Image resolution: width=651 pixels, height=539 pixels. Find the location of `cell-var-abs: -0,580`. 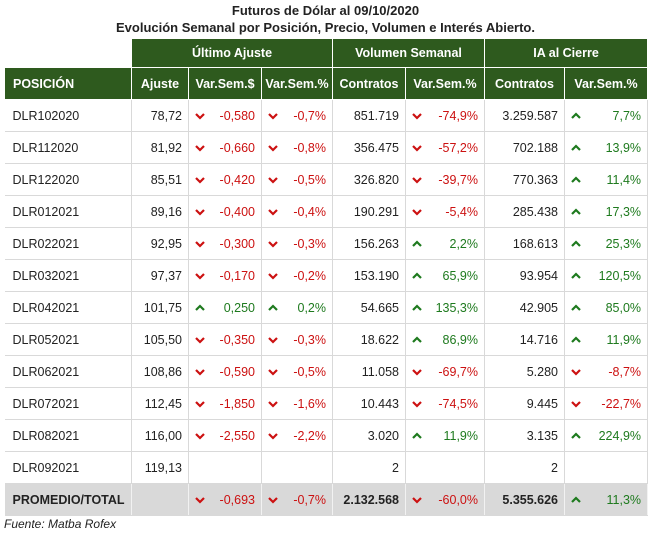

cell-var-abs: -0,580 is located at coordinates (225, 115).